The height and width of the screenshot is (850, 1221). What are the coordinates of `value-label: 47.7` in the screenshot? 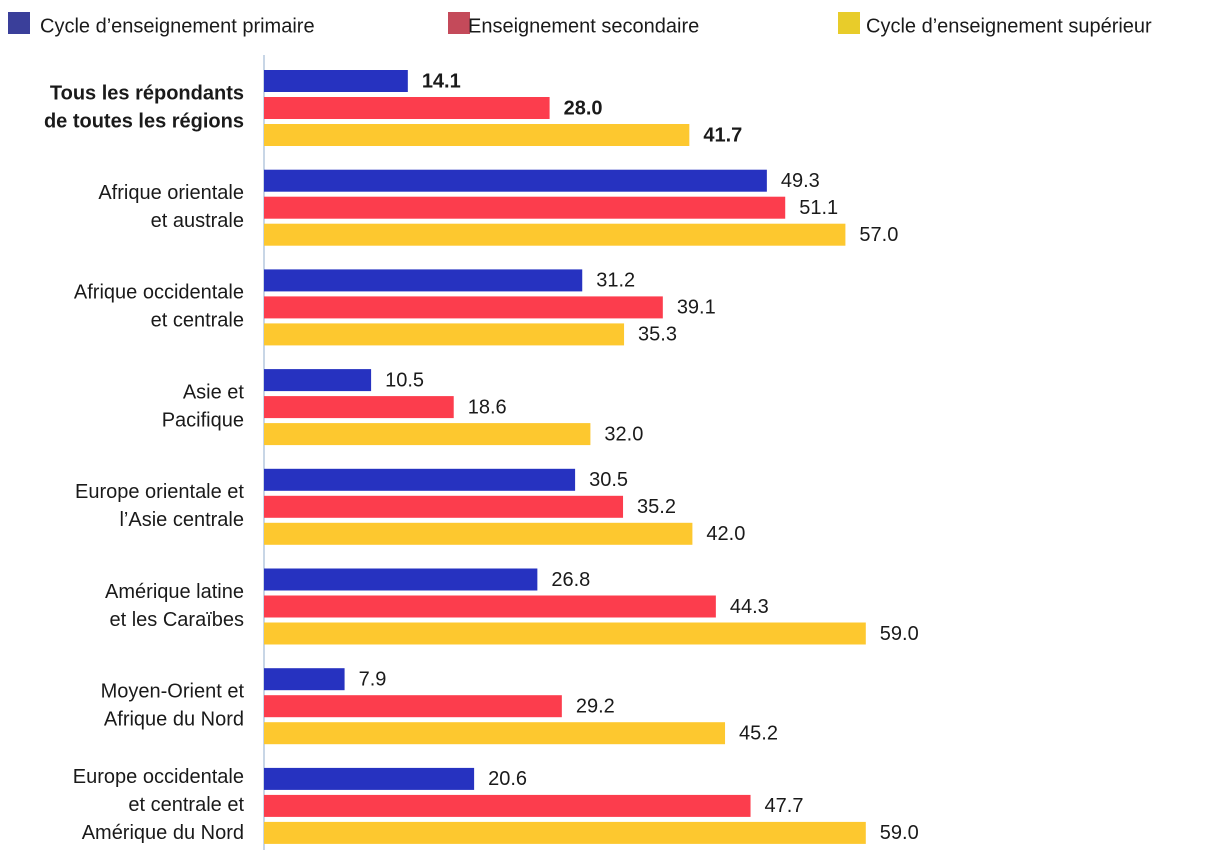 It's located at (784, 806).